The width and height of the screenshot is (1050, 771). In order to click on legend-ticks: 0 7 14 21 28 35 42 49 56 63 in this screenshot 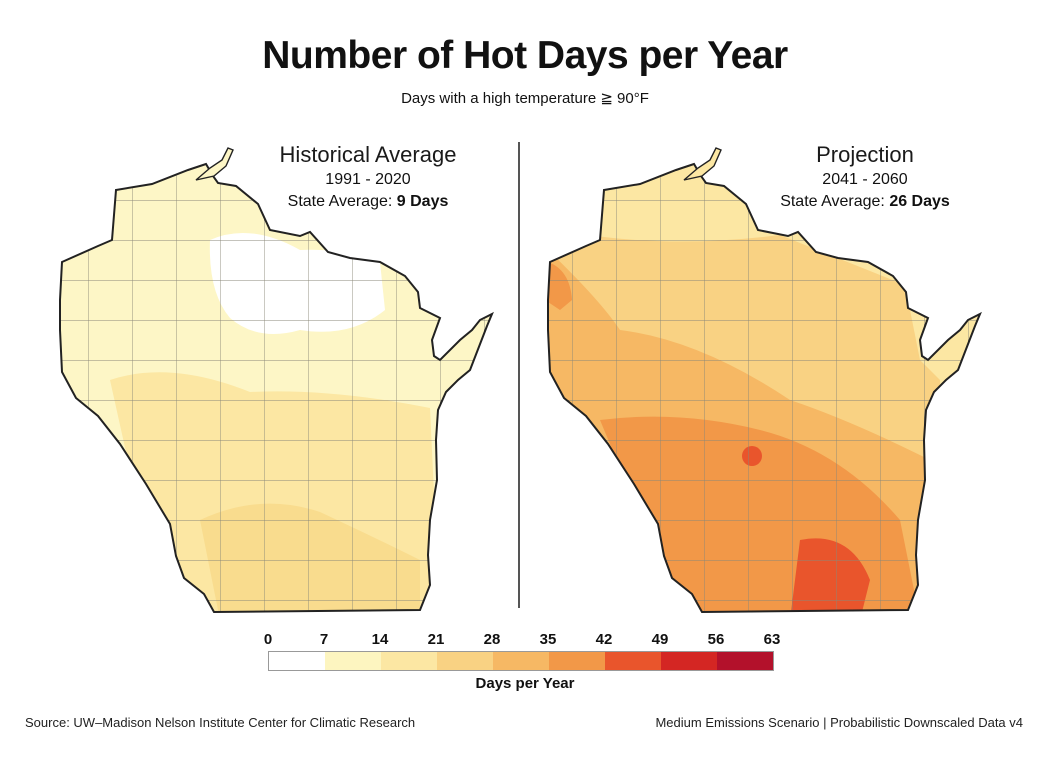, I will do `click(525, 641)`.